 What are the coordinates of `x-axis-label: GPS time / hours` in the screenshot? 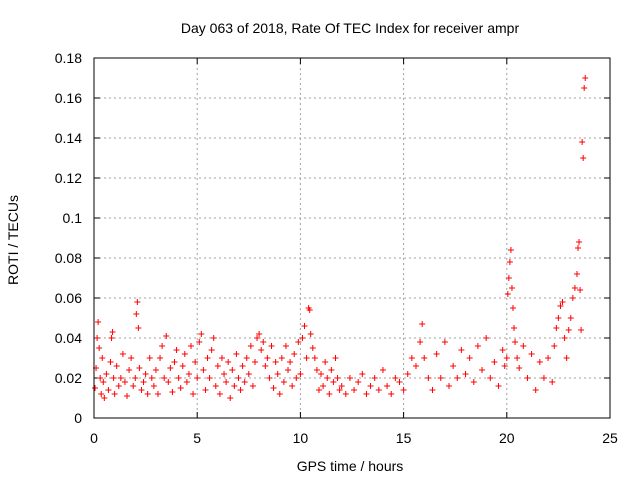 It's located at (350, 466).